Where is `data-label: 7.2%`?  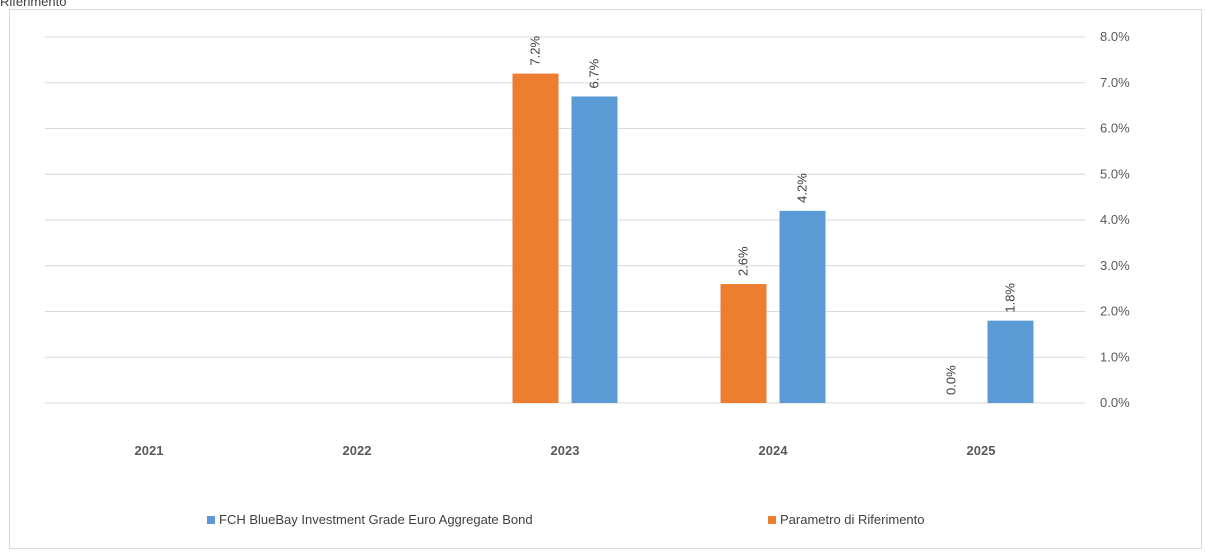
data-label: 7.2% is located at coordinates (535, 51).